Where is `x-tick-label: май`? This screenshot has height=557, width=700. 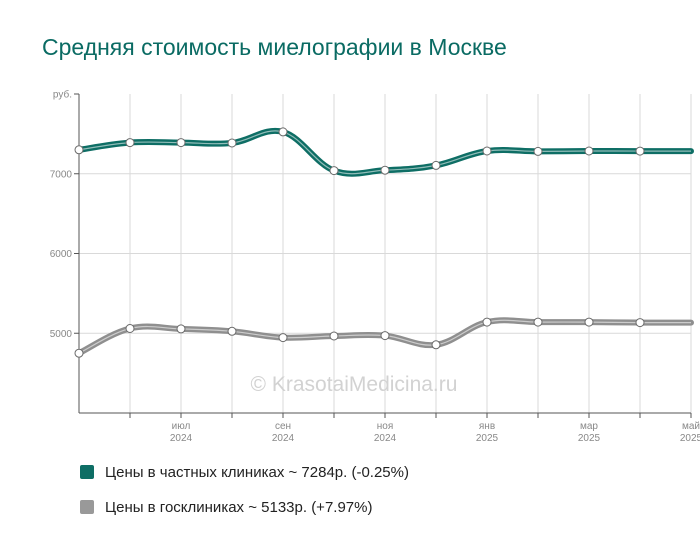 x-tick-label: май is located at coordinates (691, 426).